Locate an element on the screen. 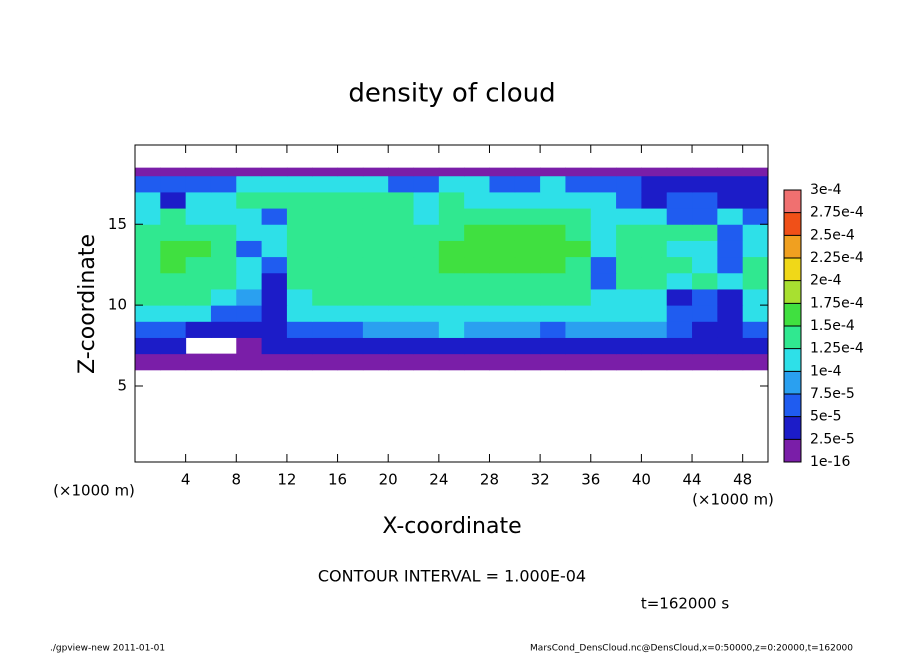 This screenshot has width=904, height=658. colorbar-label: 2.5e-5 is located at coordinates (832, 439).